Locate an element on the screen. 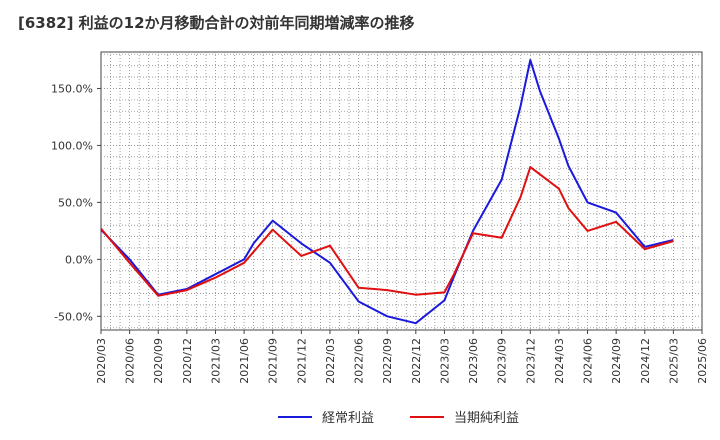 The width and height of the screenshot is (720, 440). chart-title: [6382] 利益の12か月移動合計の対前年同期増減率の推移 is located at coordinates (216, 23).